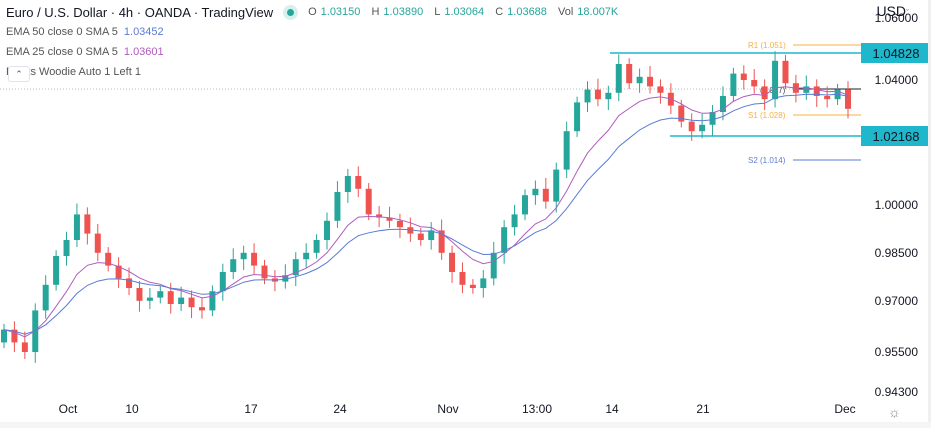  I want to click on time-tick: 10, so click(132, 409).